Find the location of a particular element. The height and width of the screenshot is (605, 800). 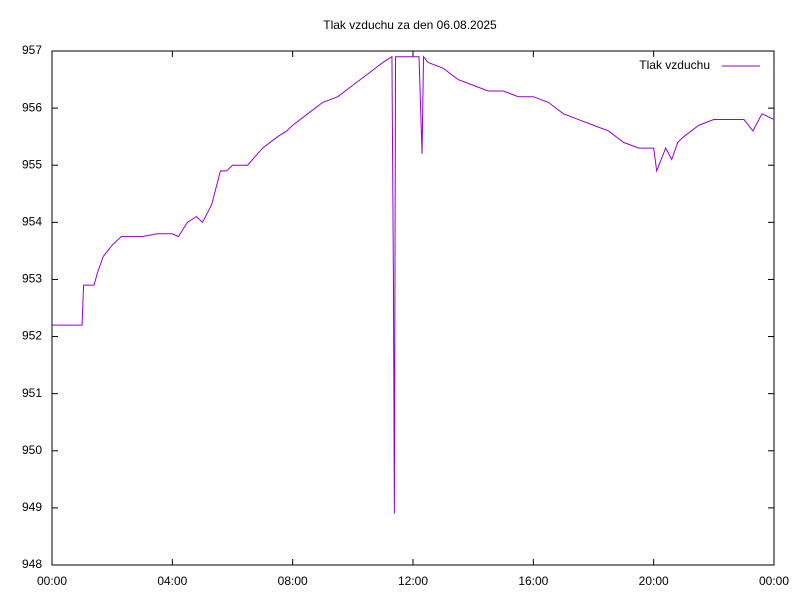

y-tick-label: 948 is located at coordinates (32, 564).